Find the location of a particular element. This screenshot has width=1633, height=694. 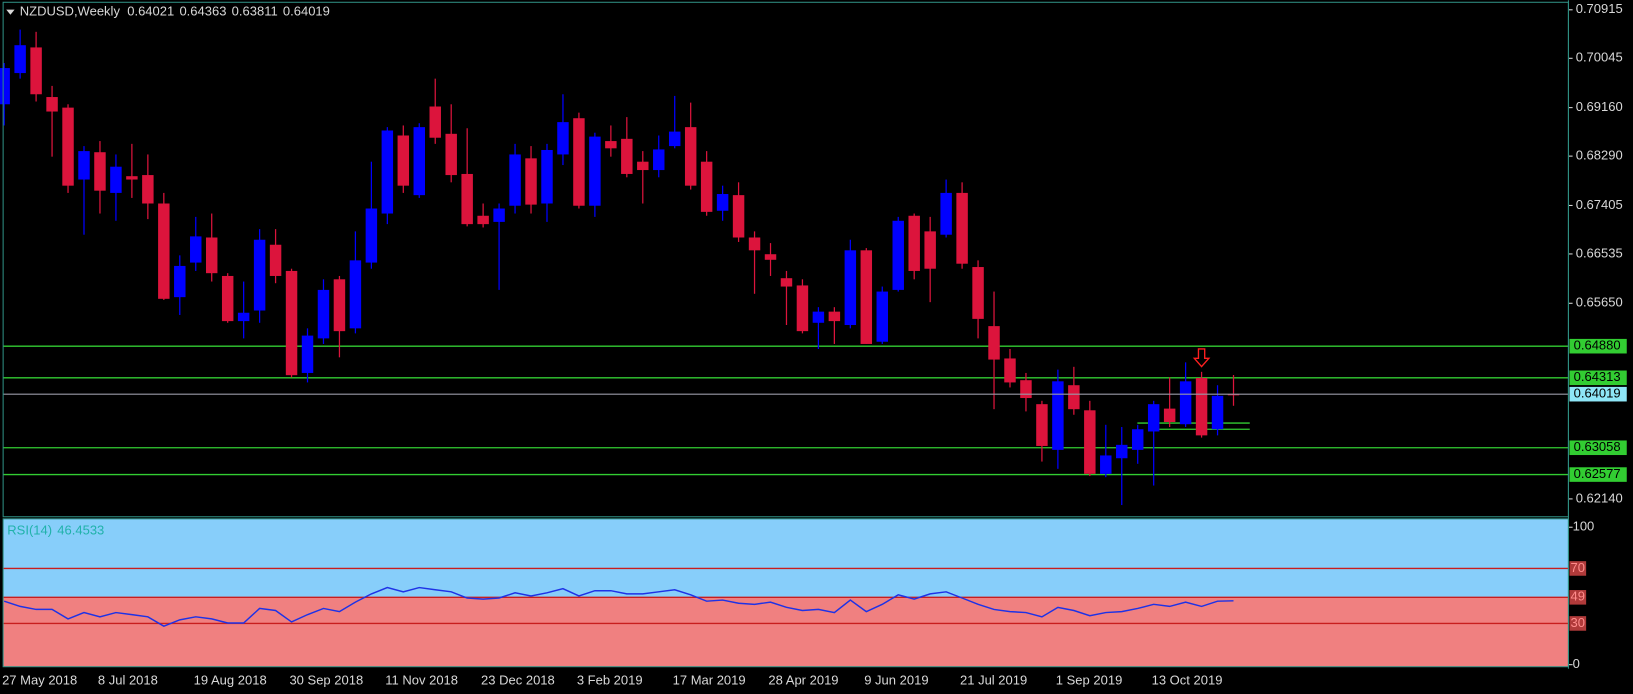

chart-title: NZDUSD,Weekly is located at coordinates (70, 11).